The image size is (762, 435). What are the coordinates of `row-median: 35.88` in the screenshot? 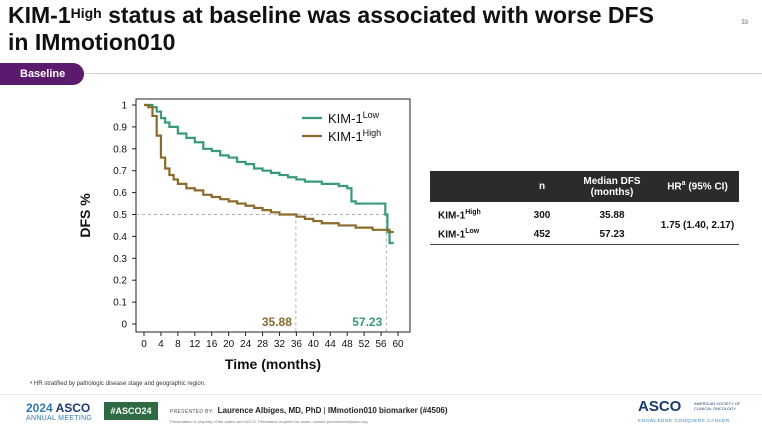 It's located at (612, 215).